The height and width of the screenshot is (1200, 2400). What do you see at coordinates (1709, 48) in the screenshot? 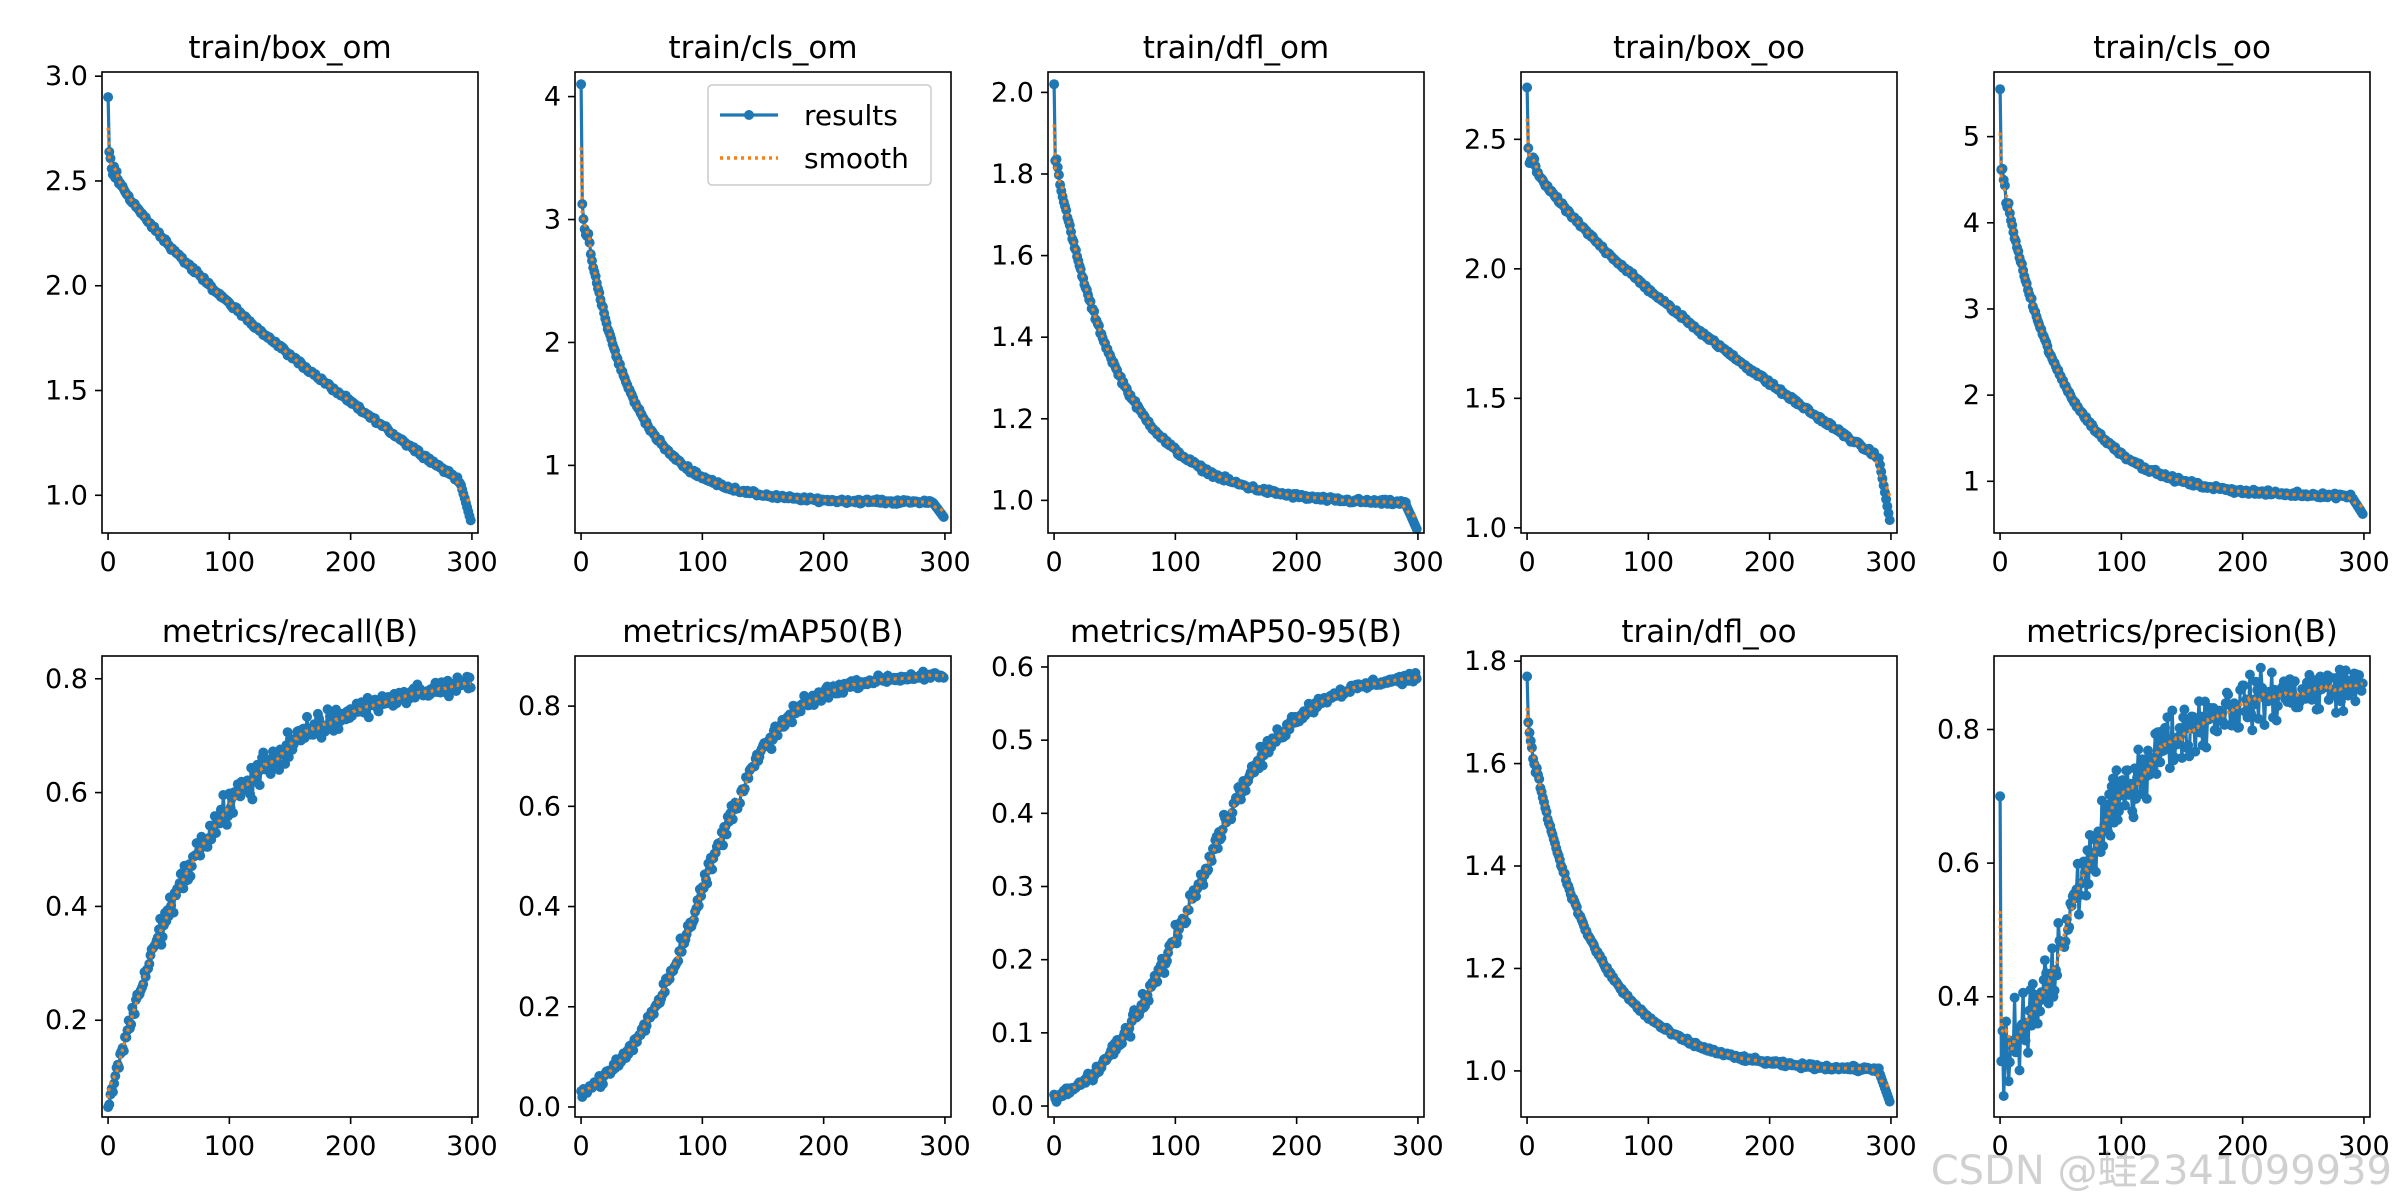
I see `subplot-title: train/box_oo` at bounding box center [1709, 48].